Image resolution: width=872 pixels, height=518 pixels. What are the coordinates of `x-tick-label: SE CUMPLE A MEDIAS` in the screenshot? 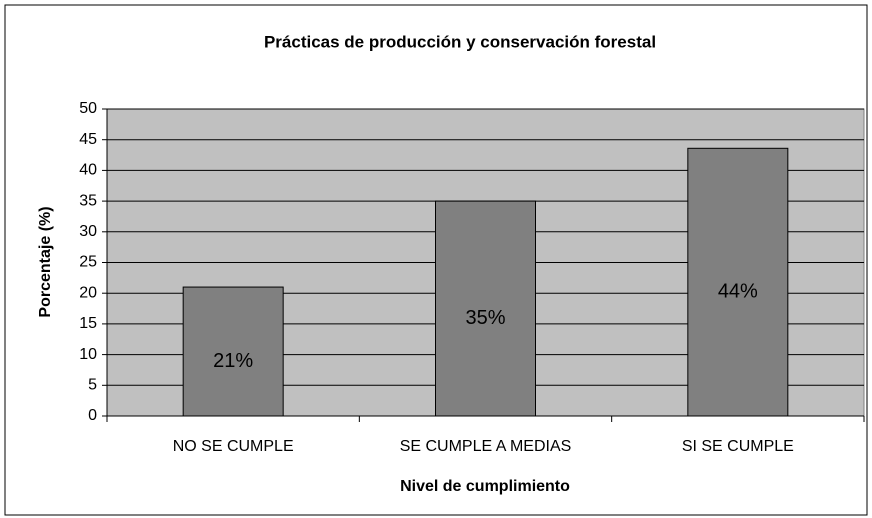 It's located at (486, 446).